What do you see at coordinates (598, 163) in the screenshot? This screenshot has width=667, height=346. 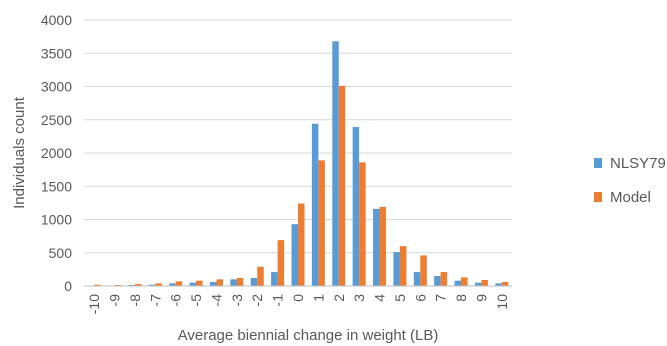 I see `legend-swatch-nlsy79` at bounding box center [598, 163].